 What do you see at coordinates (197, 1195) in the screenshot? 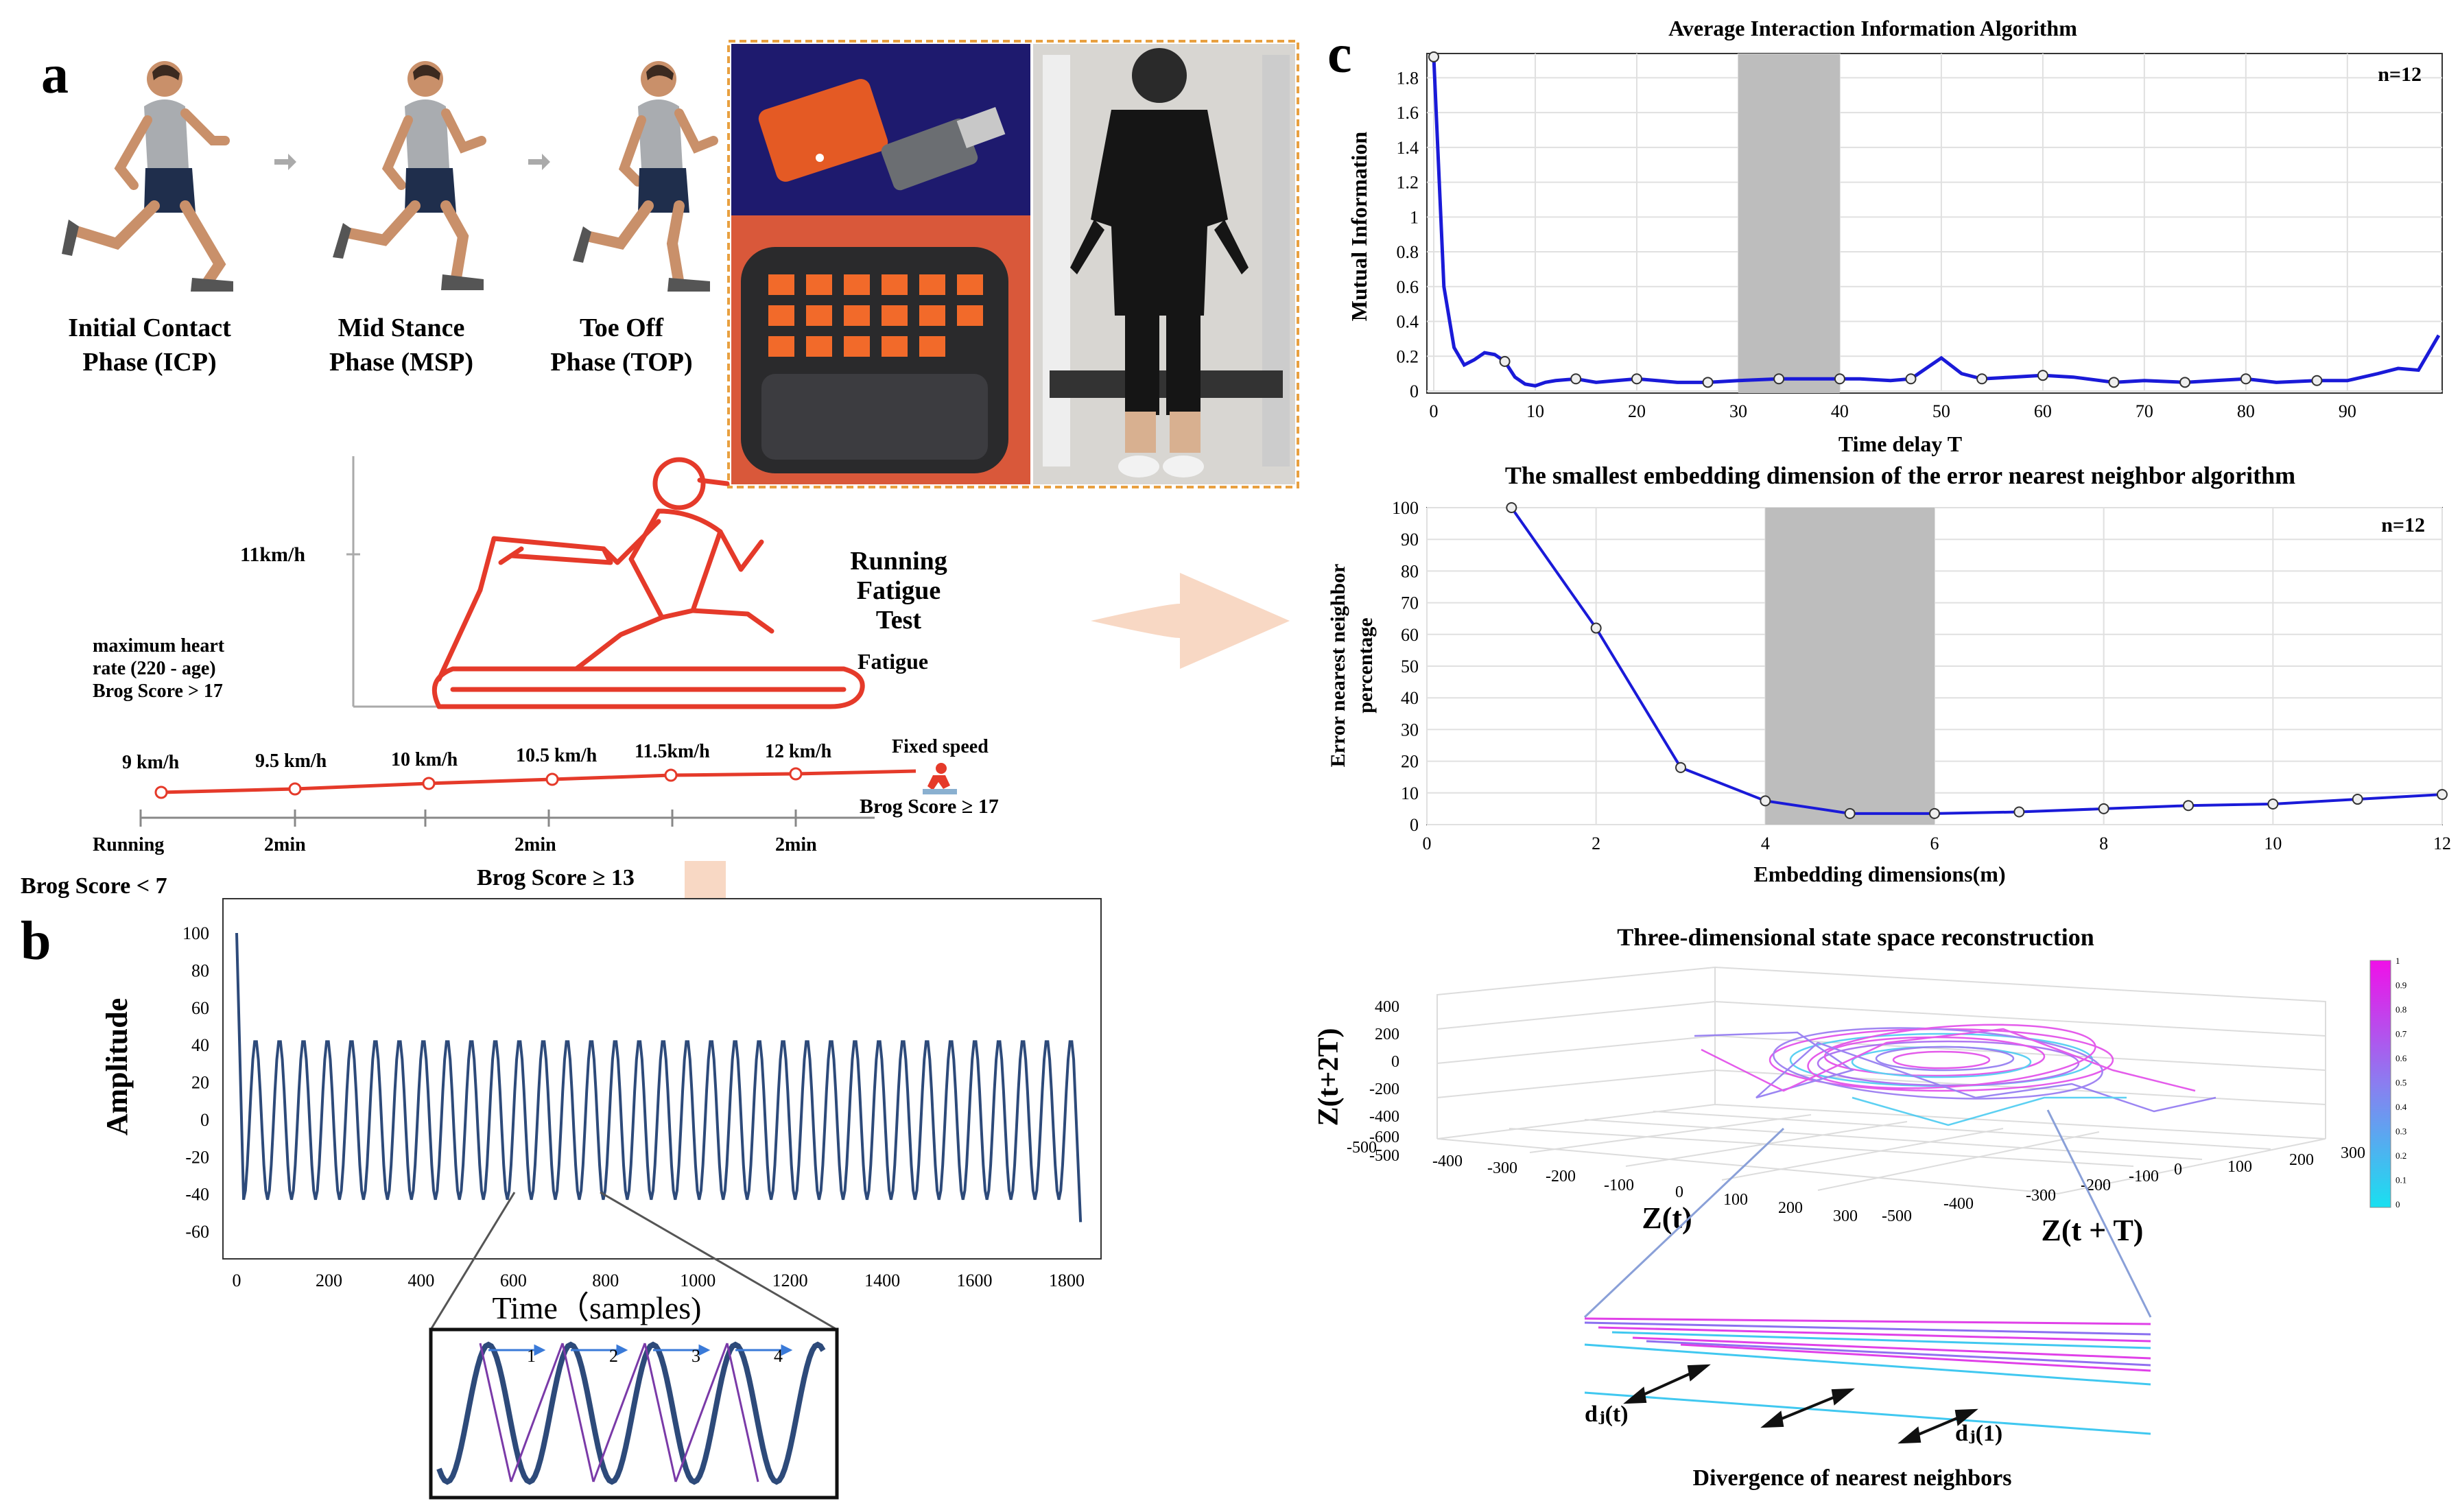
I see `signal-ytick: -40` at bounding box center [197, 1195].